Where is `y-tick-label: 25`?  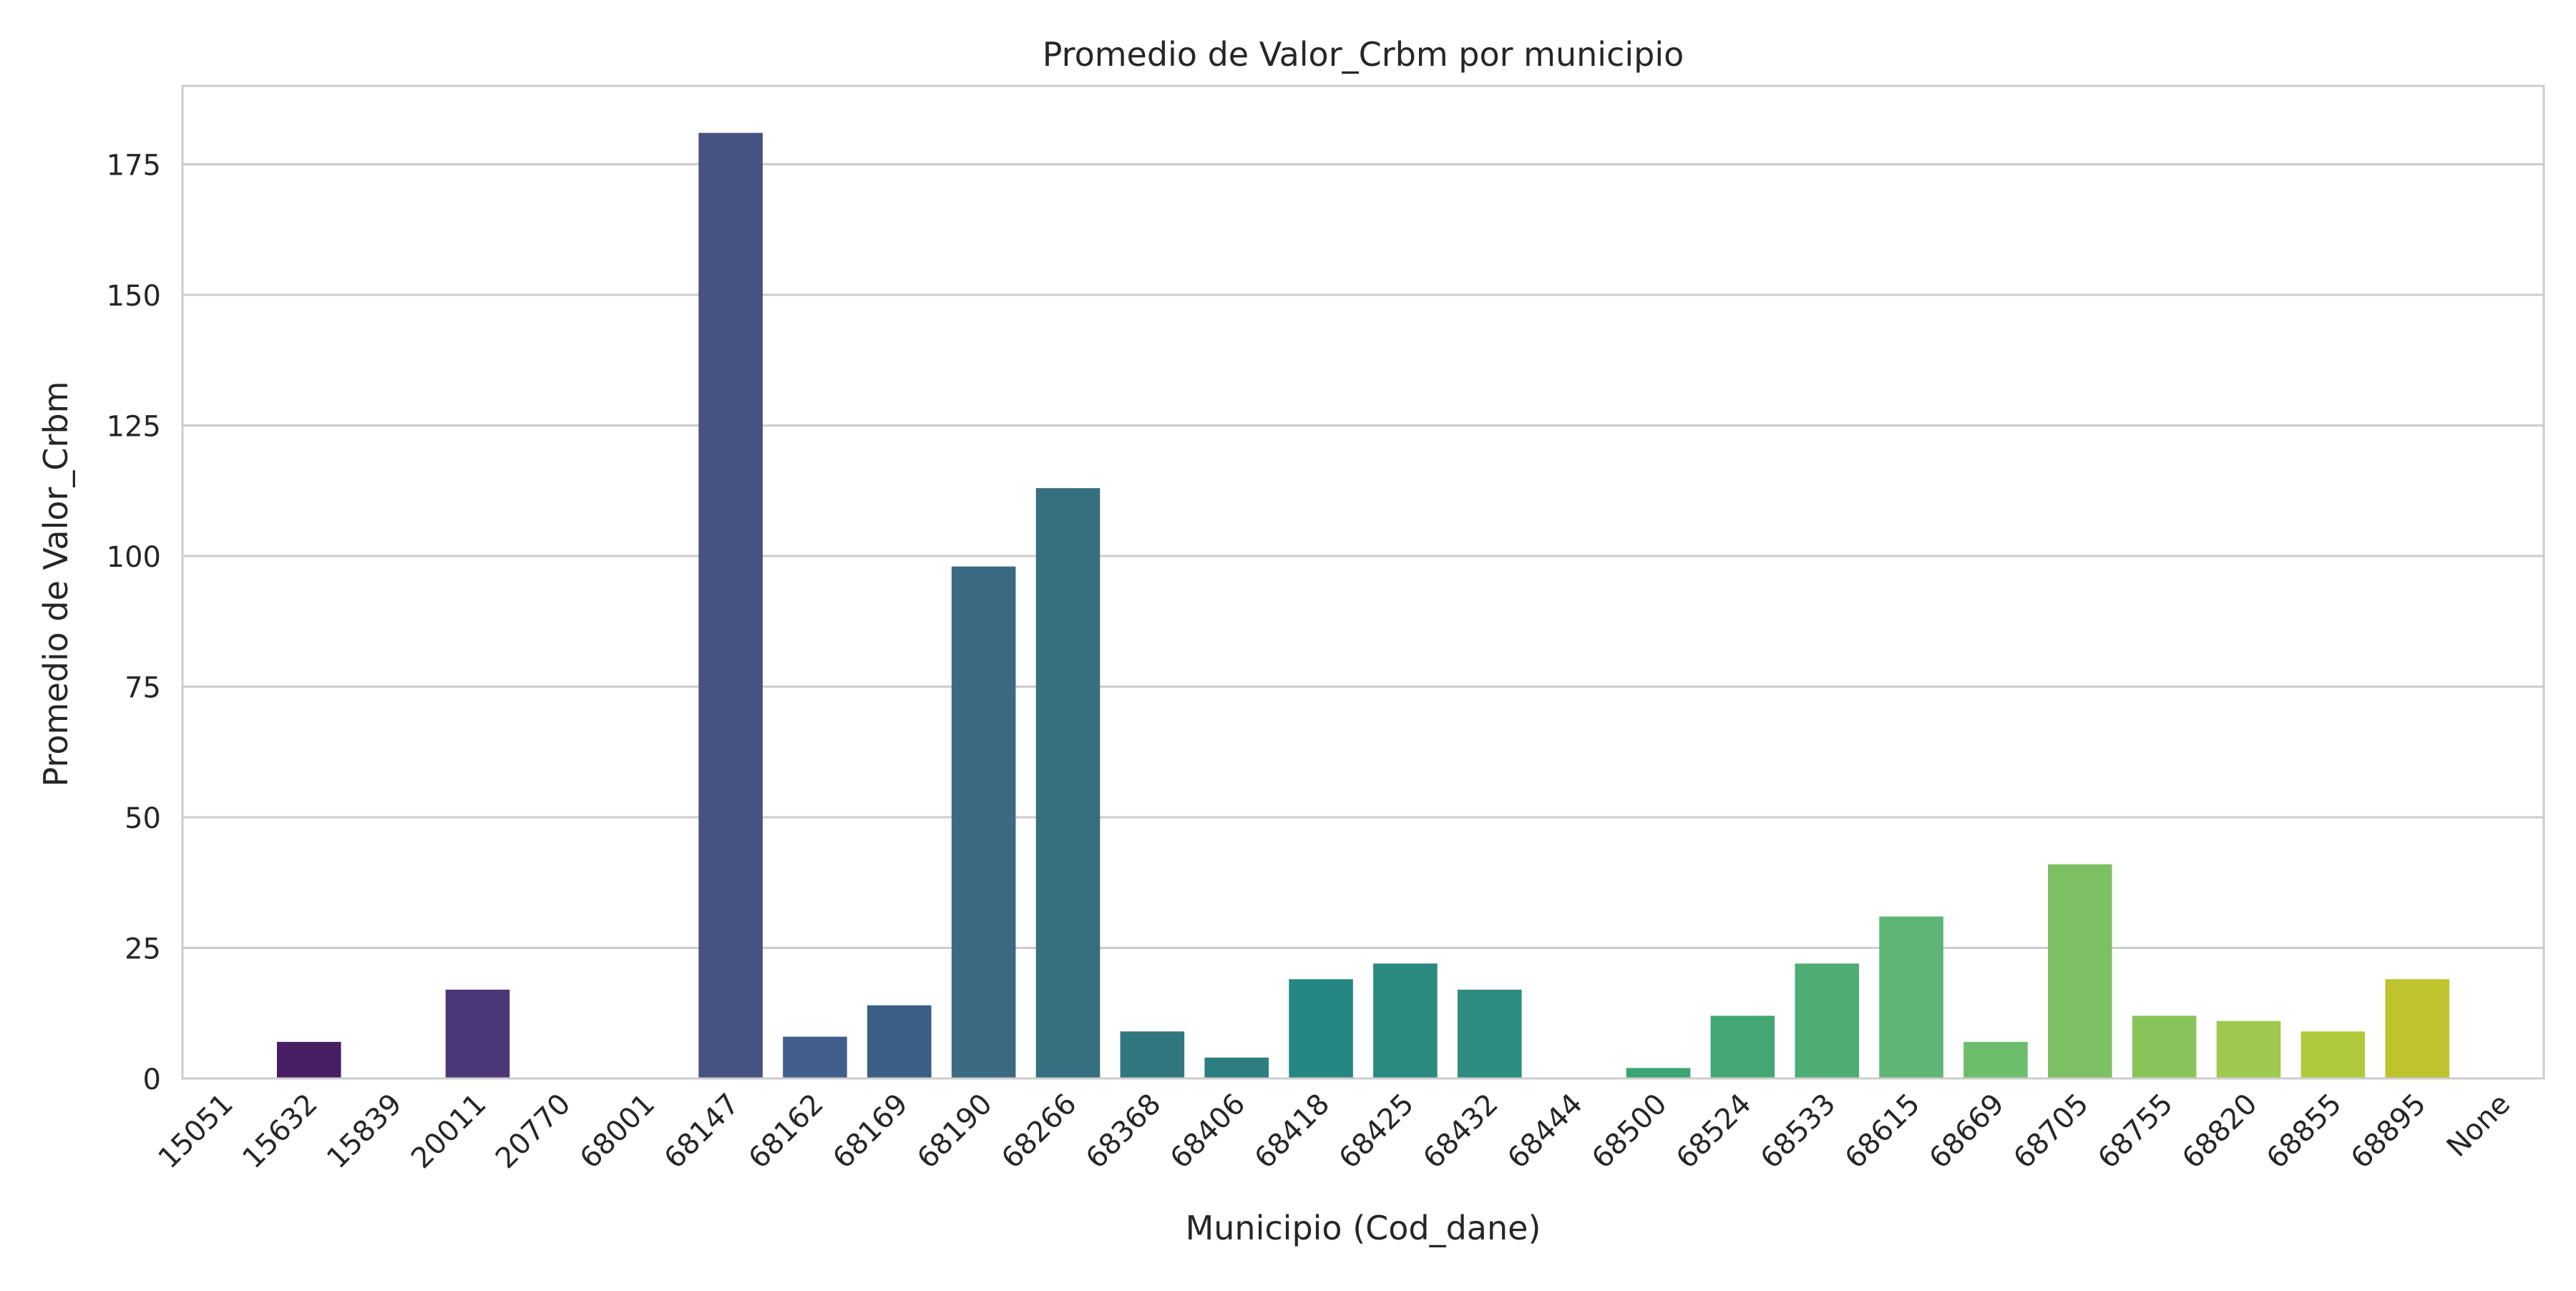
y-tick-label: 25 is located at coordinates (143, 949).